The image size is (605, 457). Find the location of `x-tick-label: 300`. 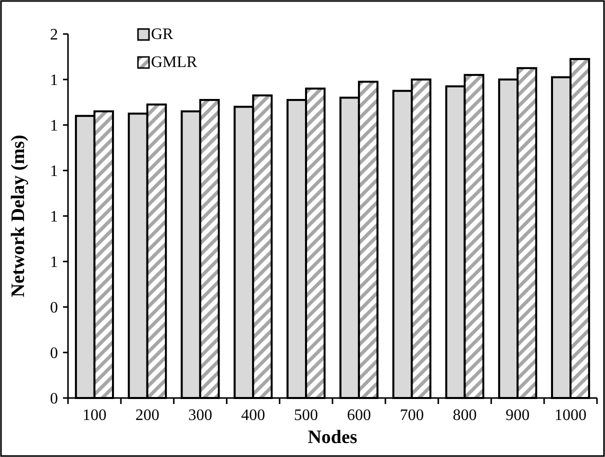

x-tick-label: 300 is located at coordinates (200, 415).